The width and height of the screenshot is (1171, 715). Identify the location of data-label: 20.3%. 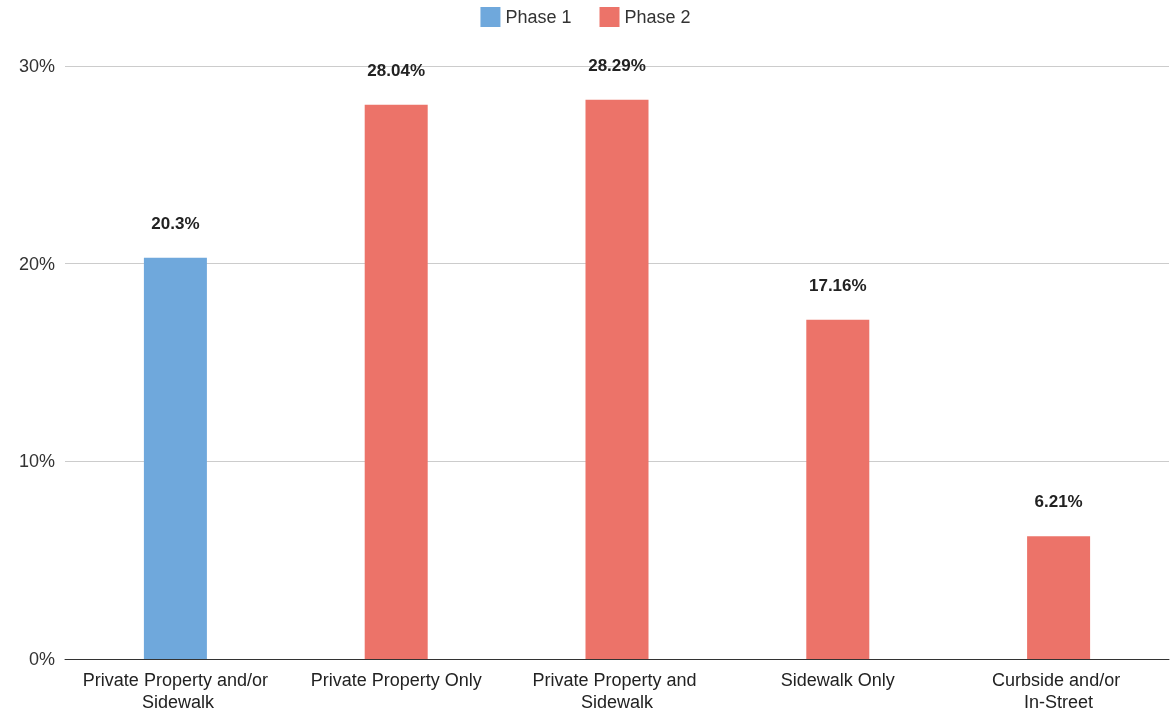
(175, 223).